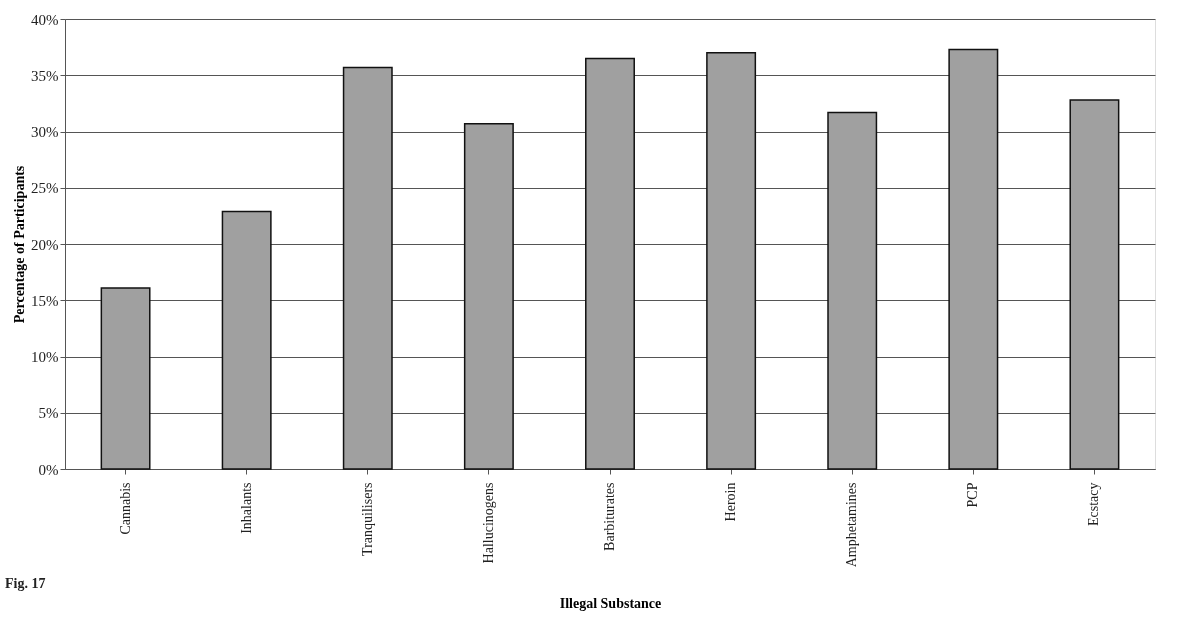  Describe the element at coordinates (45, 357) in the screenshot. I see `y-tick-label: 10%` at that location.